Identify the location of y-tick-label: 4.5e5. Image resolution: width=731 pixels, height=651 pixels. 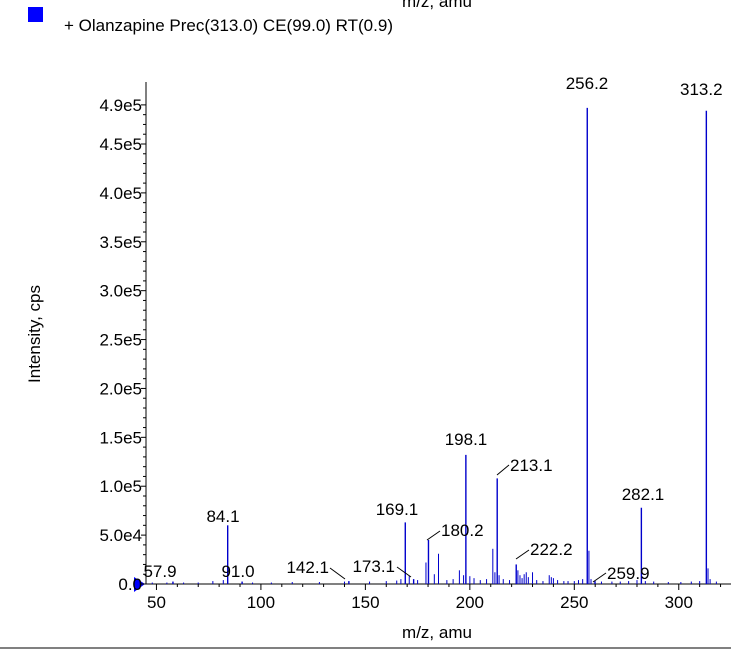
(120, 144).